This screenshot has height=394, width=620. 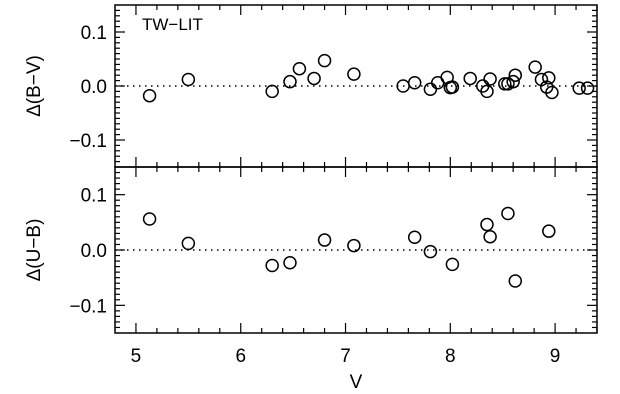 What do you see at coordinates (172, 24) in the screenshot?
I see `top-panel-annotation: TW−LIT` at bounding box center [172, 24].